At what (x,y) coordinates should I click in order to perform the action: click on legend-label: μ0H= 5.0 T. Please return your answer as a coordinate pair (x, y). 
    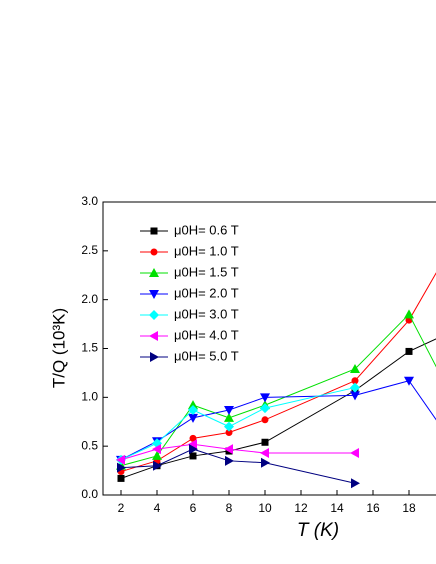
    Looking at the image, I should click on (206, 355).